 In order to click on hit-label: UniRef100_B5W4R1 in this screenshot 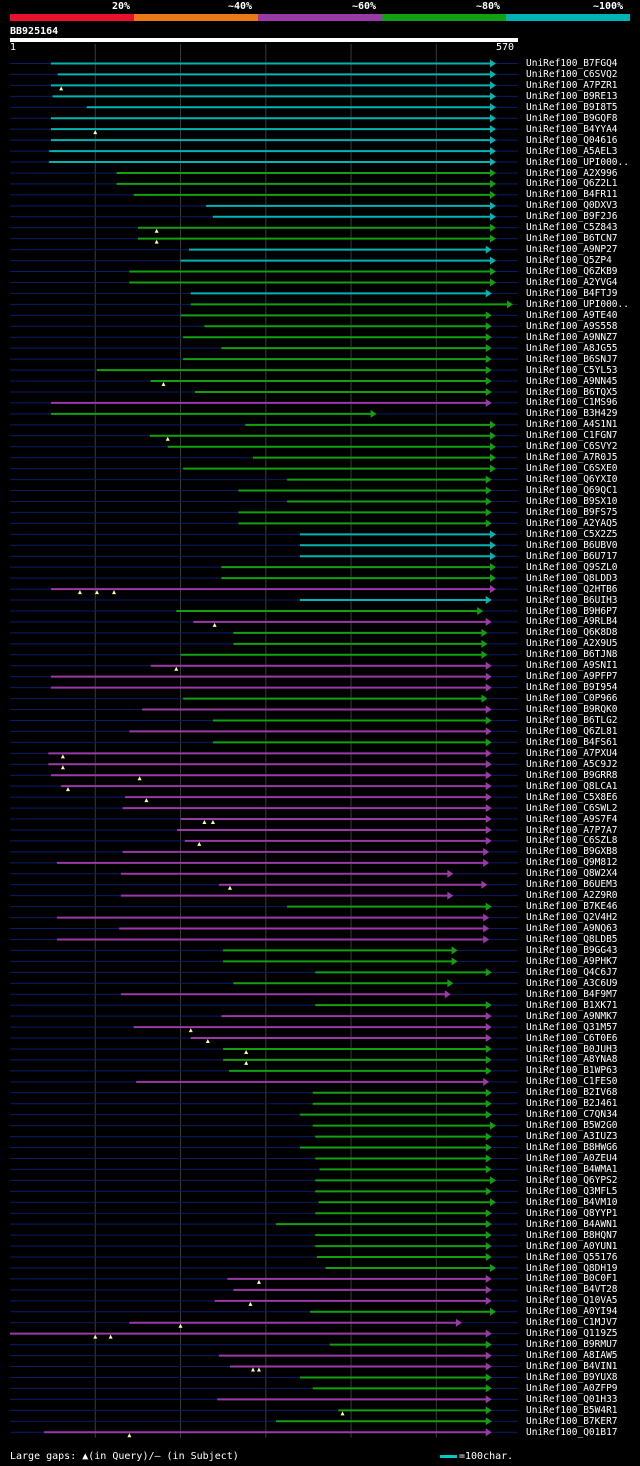, I will do `click(572, 1410)`.